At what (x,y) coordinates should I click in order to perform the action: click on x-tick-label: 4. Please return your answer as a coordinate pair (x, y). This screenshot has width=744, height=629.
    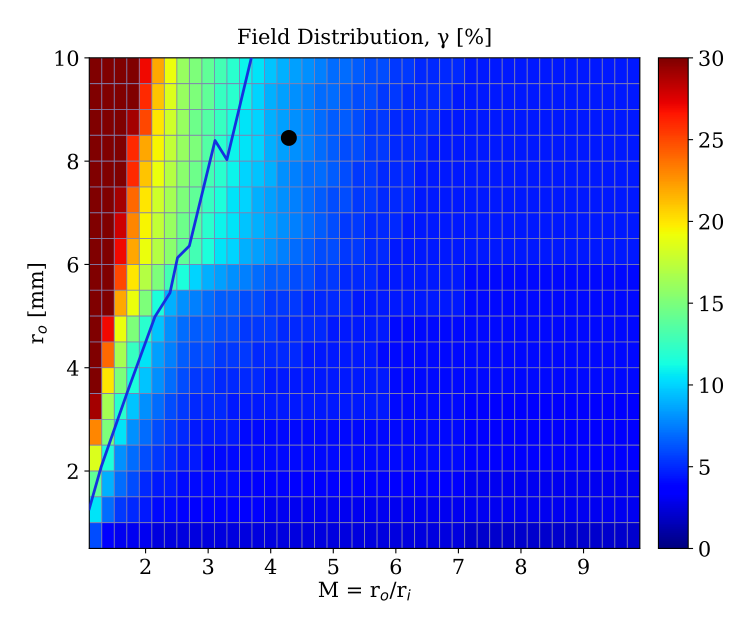
    Looking at the image, I should click on (270, 566).